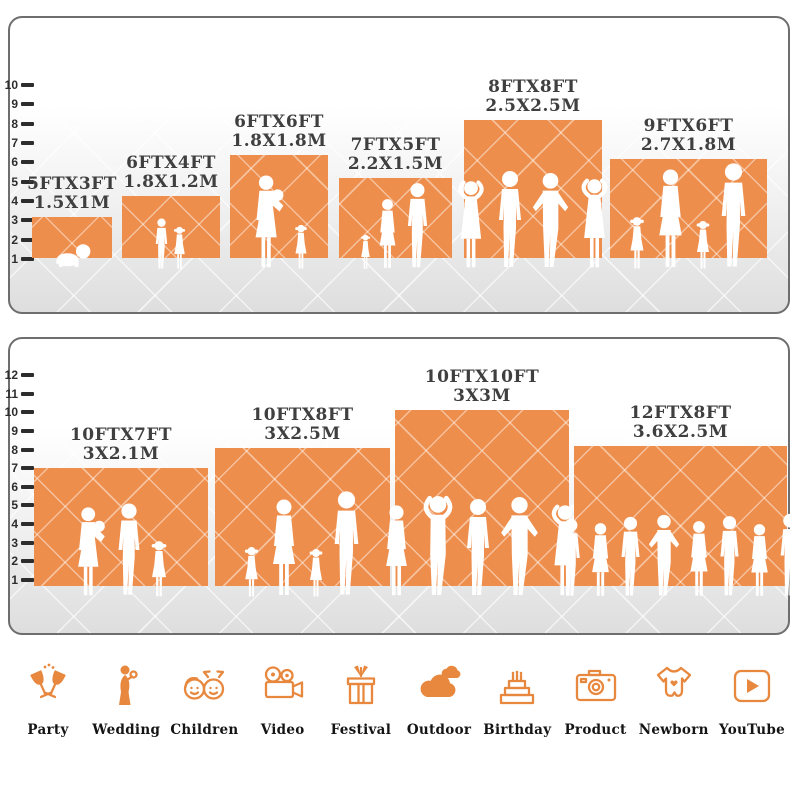 The height and width of the screenshot is (800, 800). I want to click on ruler-tick: 1, so click(17, 259).